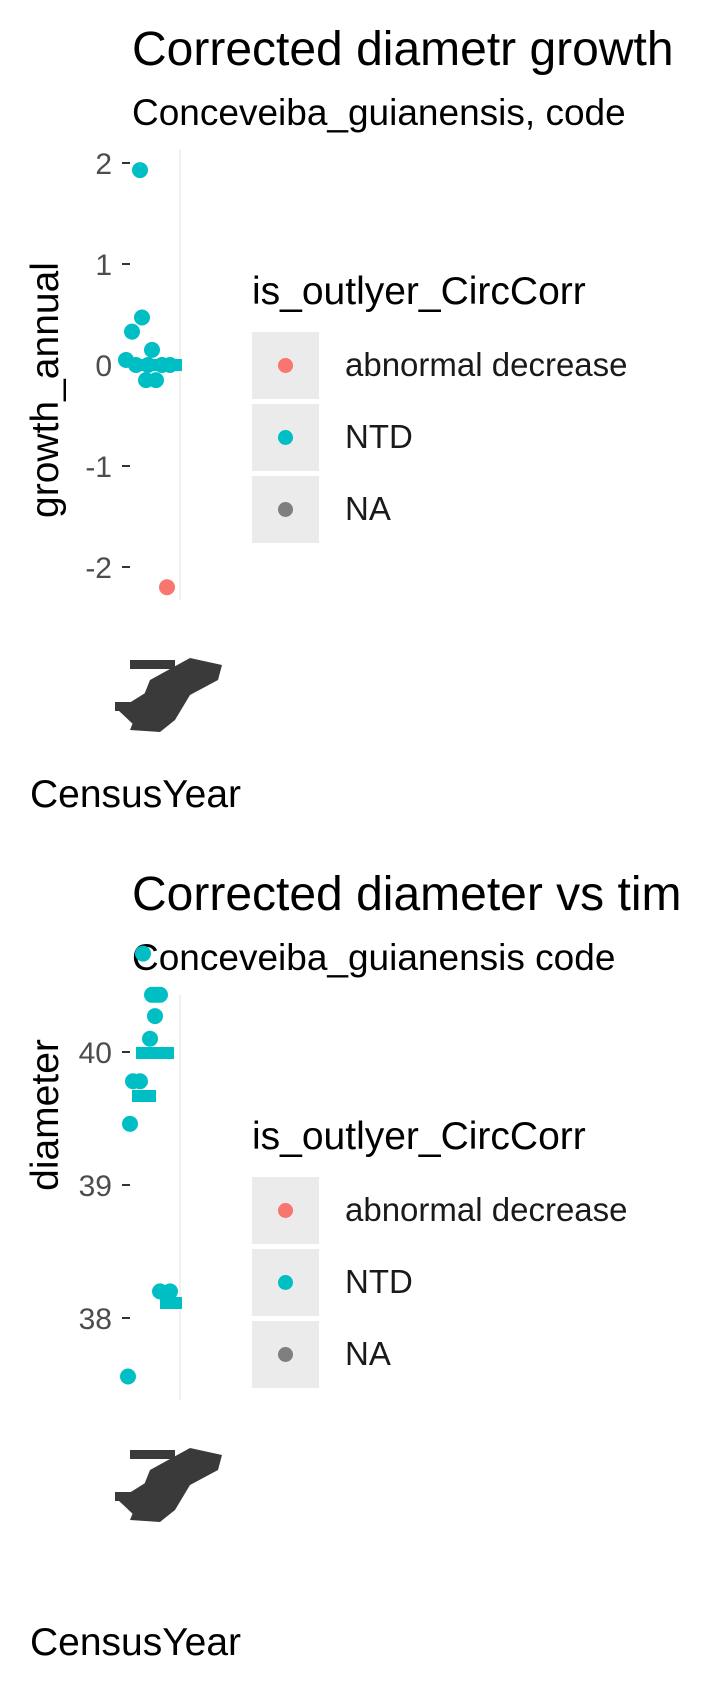 The height and width of the screenshot is (1693, 728). I want to click on chart-subtitle: Conceveiba_guianensis, code, so click(379, 112).